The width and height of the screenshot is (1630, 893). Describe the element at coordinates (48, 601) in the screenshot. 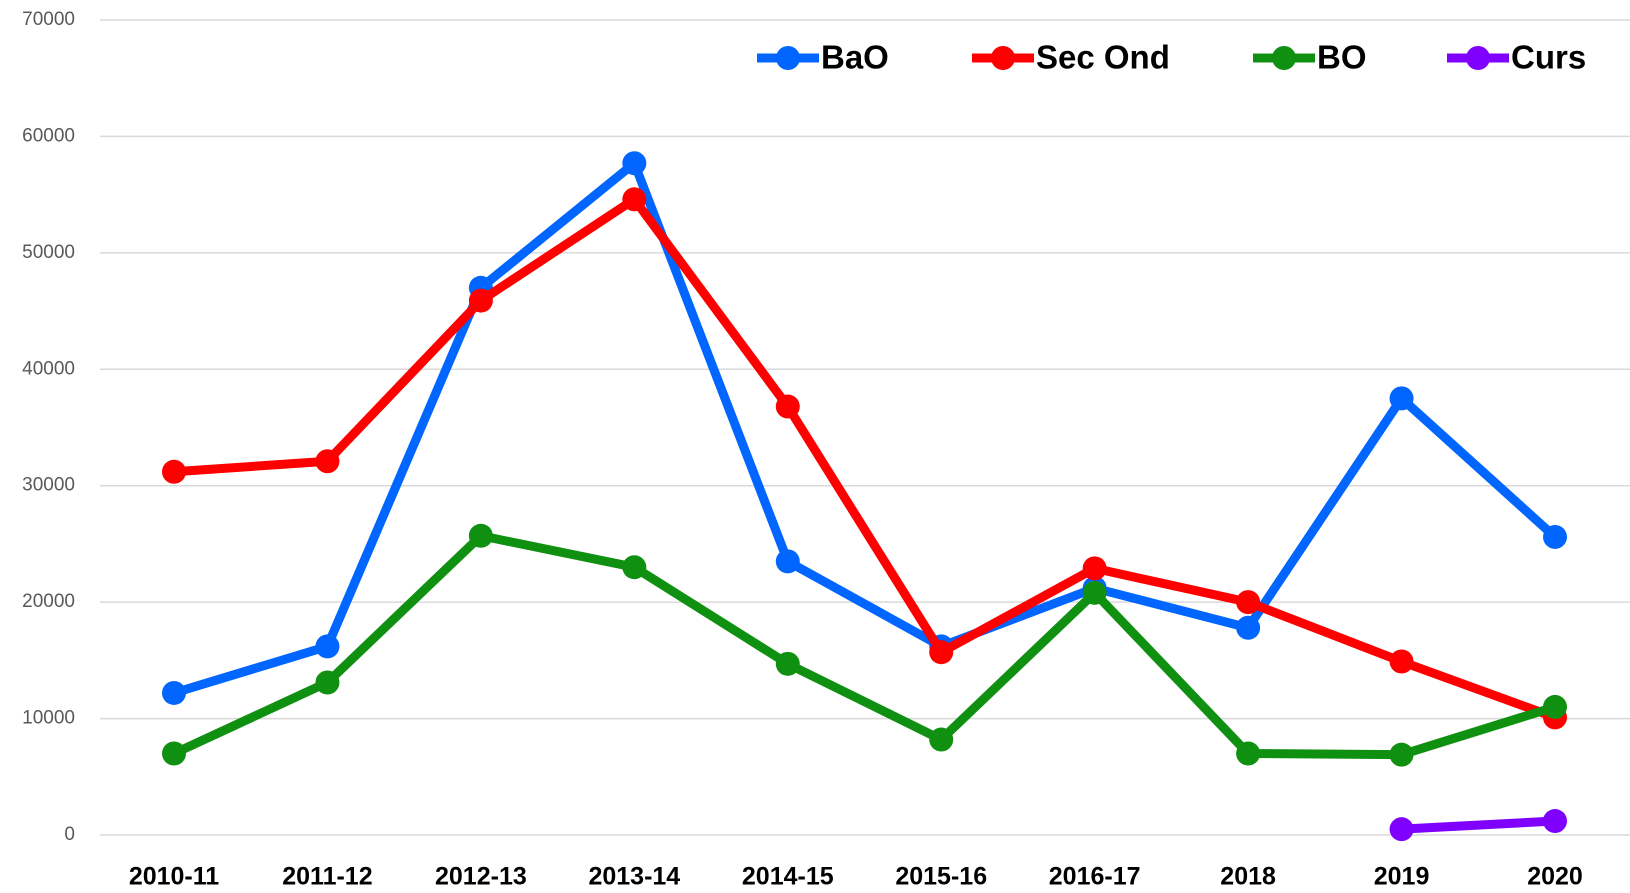

I see `y-tick-label: 20000` at that location.